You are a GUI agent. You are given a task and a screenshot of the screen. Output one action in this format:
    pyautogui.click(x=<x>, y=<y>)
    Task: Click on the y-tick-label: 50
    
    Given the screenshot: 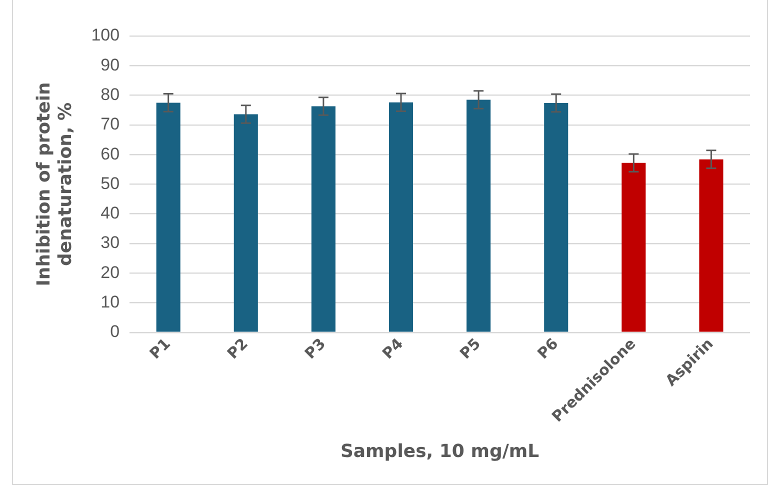 What is the action you would take?
    pyautogui.click(x=110, y=183)
    